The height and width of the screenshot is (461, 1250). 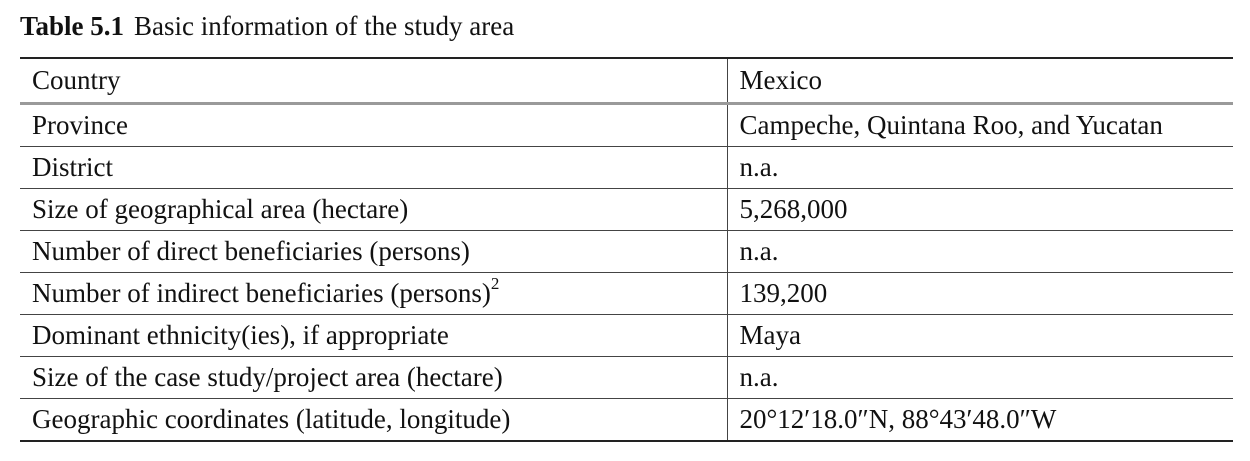 What do you see at coordinates (324, 26) in the screenshot?
I see `table-title: Basic information of the study area` at bounding box center [324, 26].